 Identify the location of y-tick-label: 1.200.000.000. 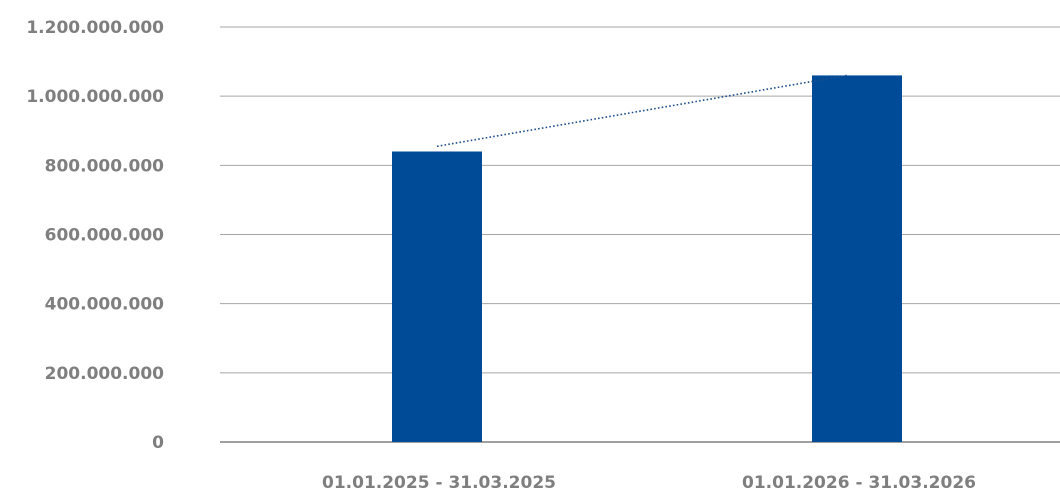
(95, 28).